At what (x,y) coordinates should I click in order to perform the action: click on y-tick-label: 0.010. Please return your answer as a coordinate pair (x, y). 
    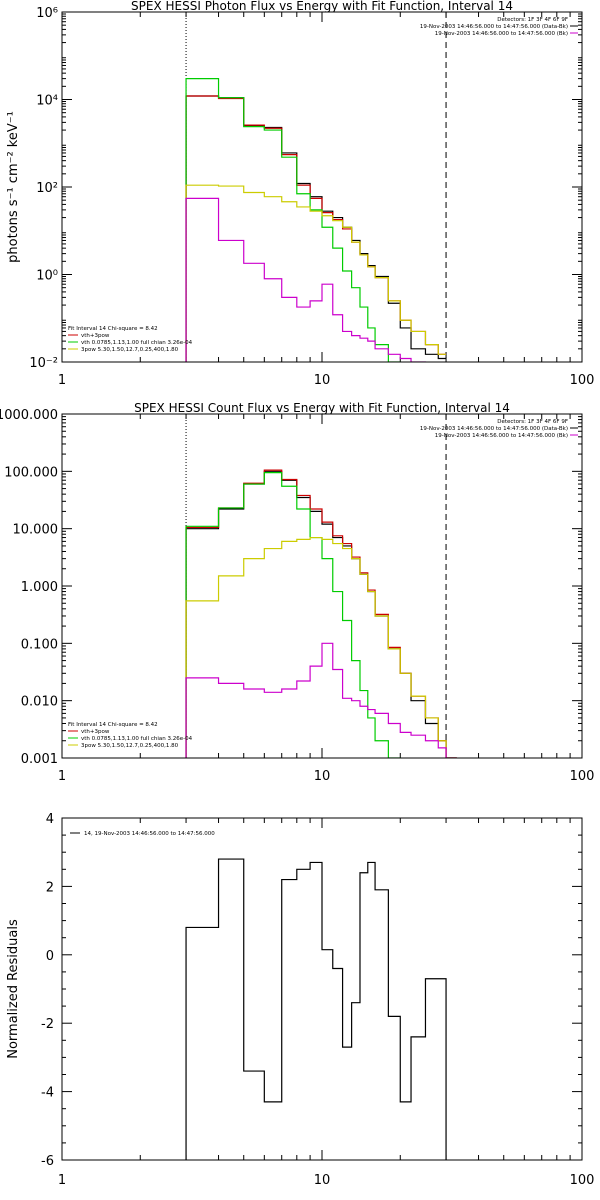
    Looking at the image, I should click on (39, 702).